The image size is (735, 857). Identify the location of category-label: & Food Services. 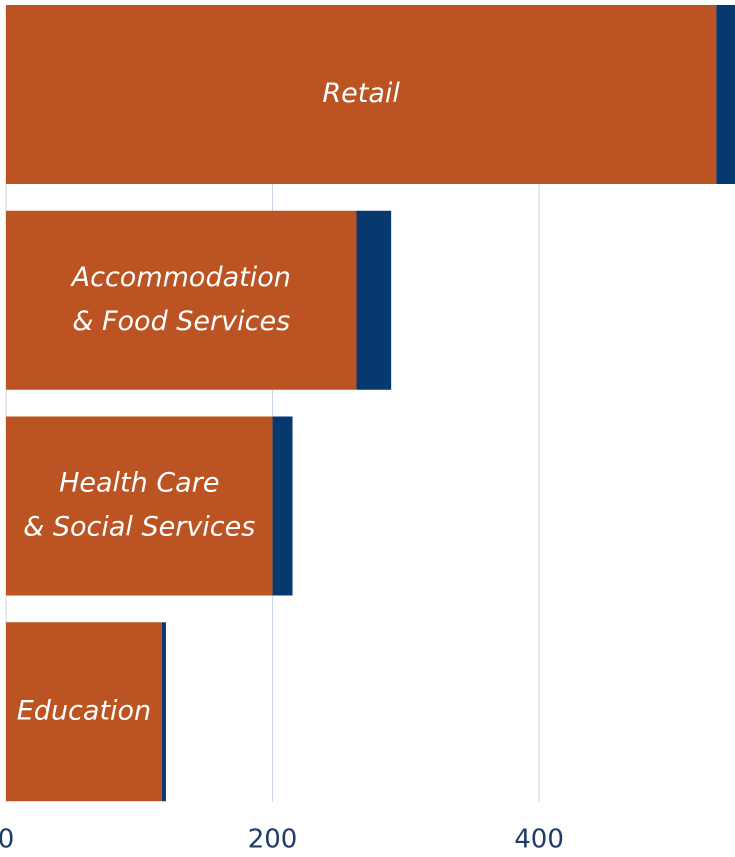
(181, 321).